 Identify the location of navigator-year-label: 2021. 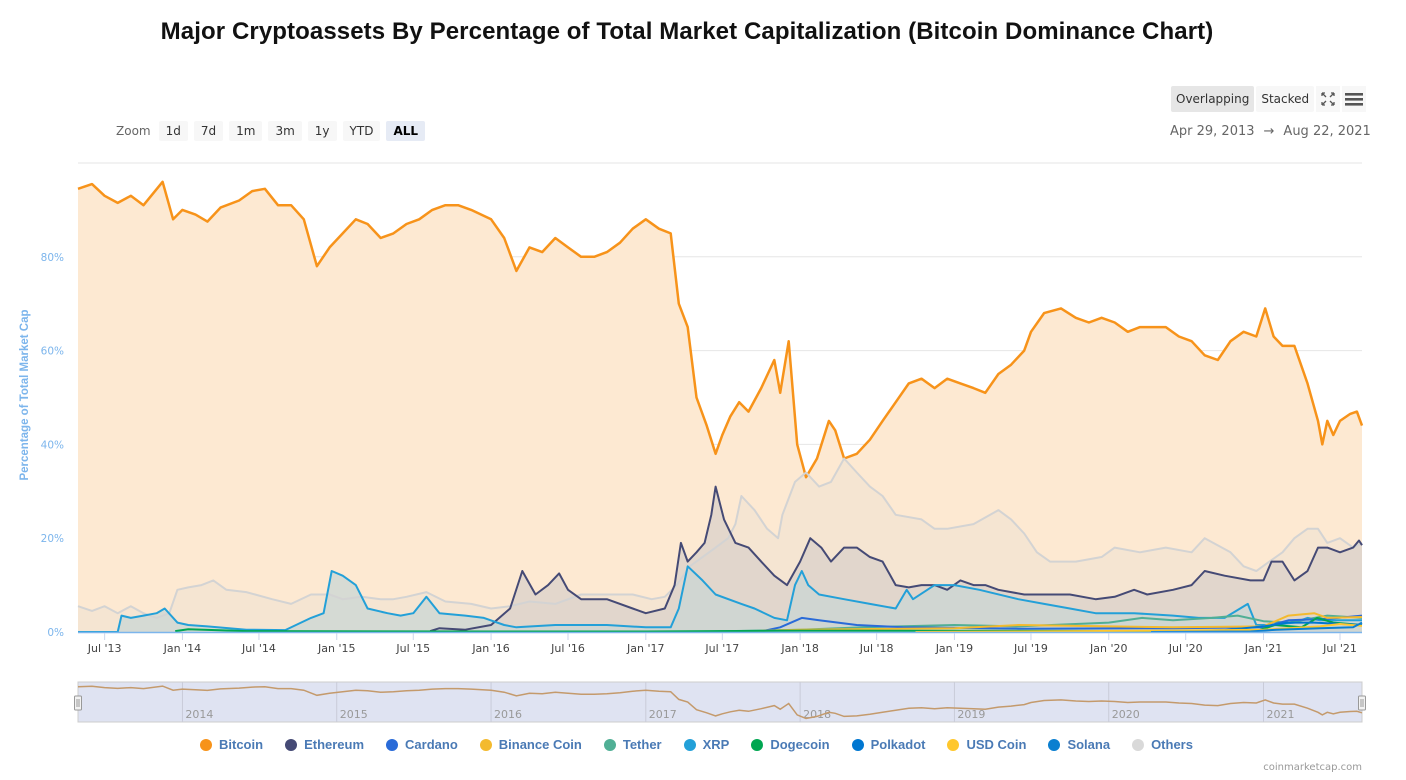
(1280, 714).